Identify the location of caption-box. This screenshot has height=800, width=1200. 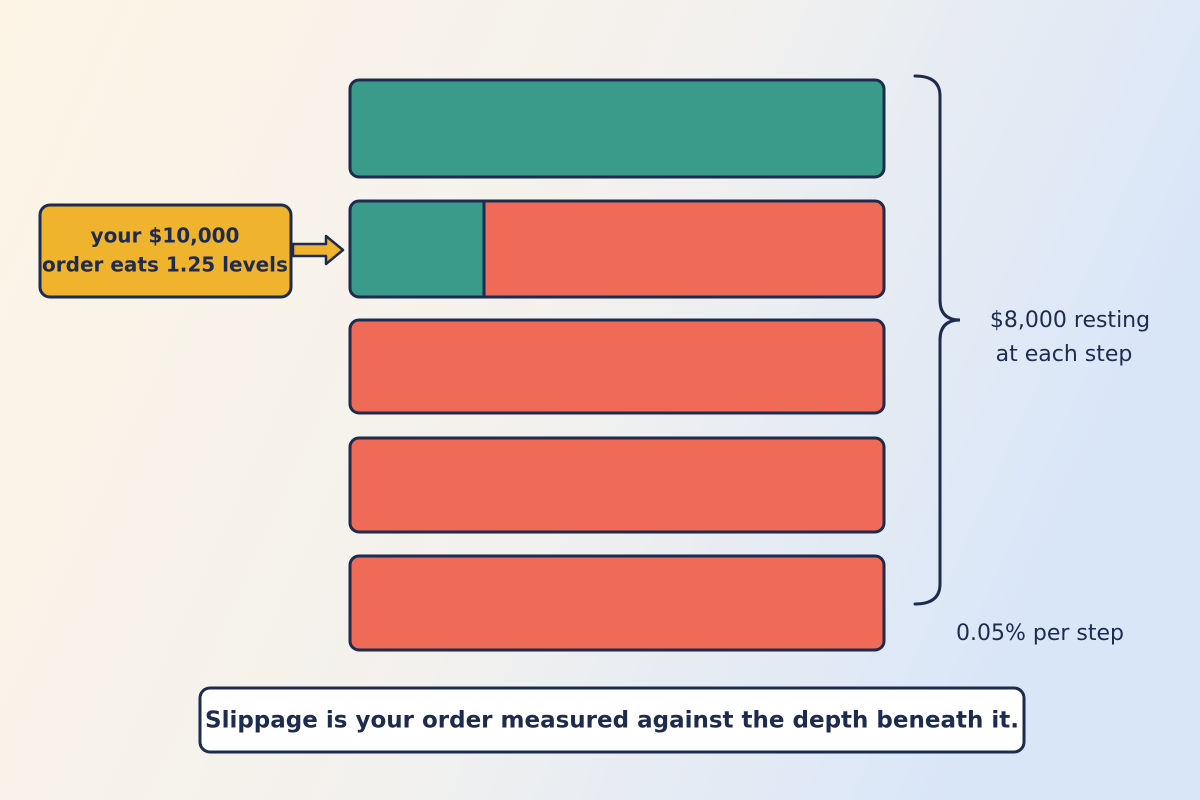
(612, 720).